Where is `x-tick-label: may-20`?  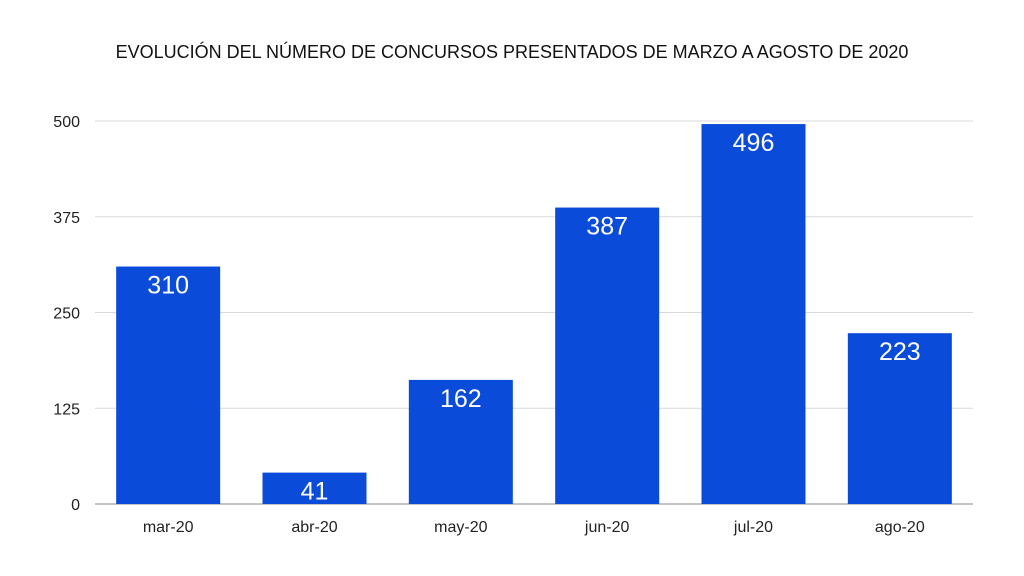
x-tick-label: may-20 is located at coordinates (460, 527).